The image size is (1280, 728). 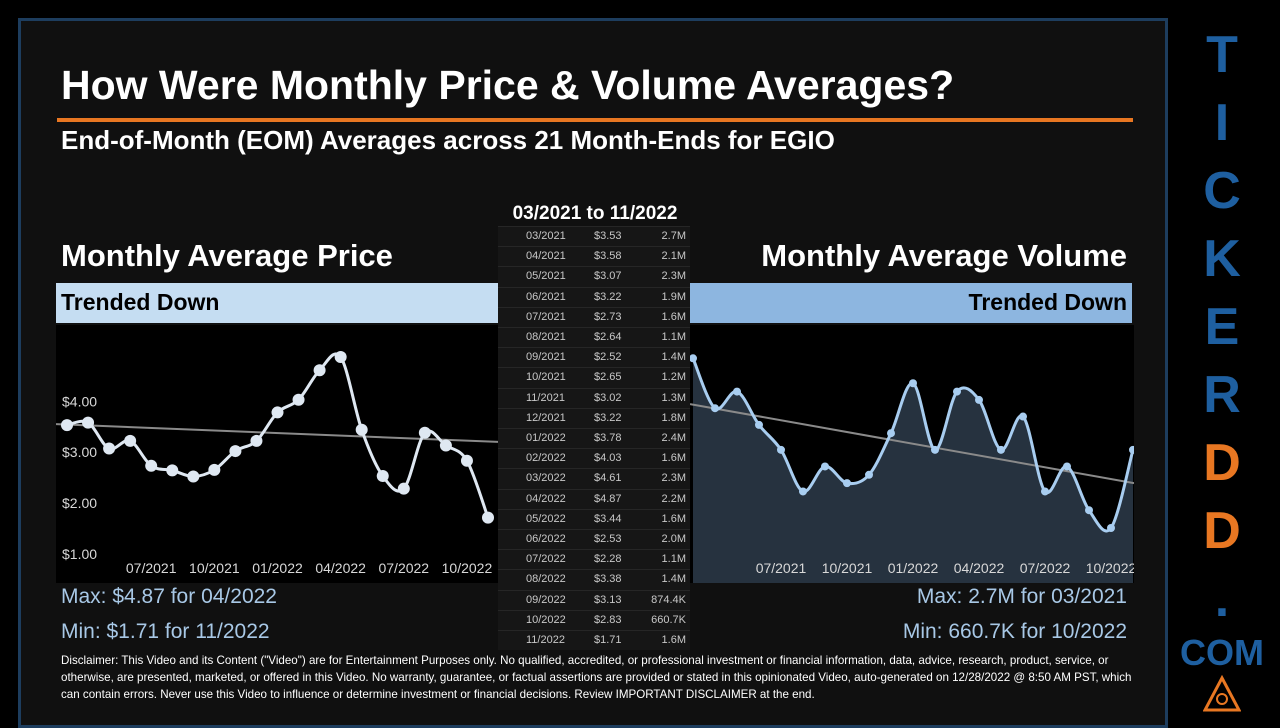 What do you see at coordinates (673, 377) in the screenshot?
I see `table-cell-volume: 1.2M` at bounding box center [673, 377].